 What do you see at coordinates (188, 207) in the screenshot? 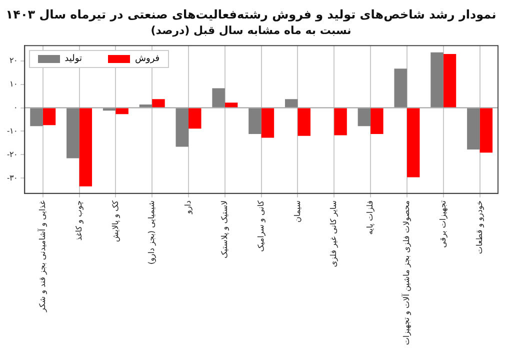
I see `x-tick-label: دارو` at bounding box center [188, 207].